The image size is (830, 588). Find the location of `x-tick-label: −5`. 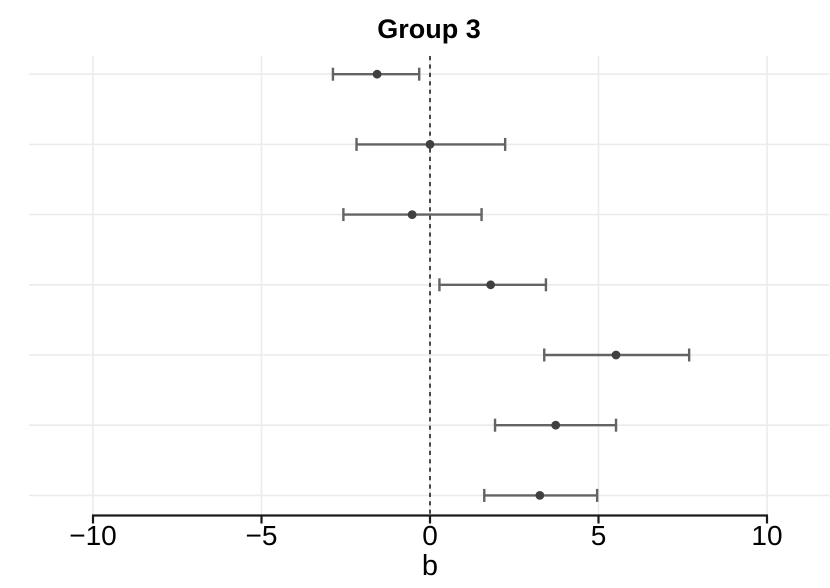

x-tick-label: −5 is located at coordinates (262, 535).